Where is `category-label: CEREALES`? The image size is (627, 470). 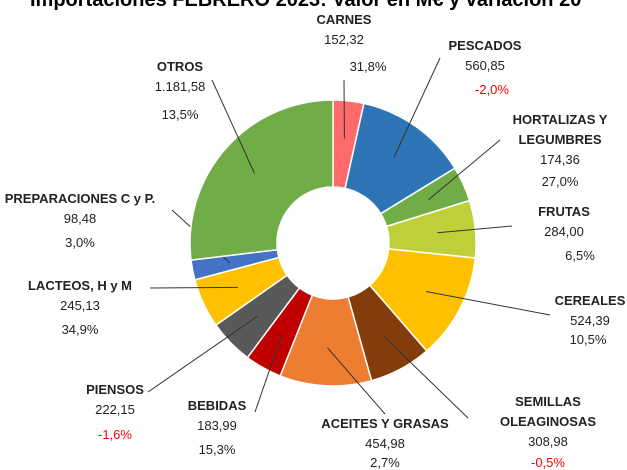 category-label: CEREALES is located at coordinates (590, 300).